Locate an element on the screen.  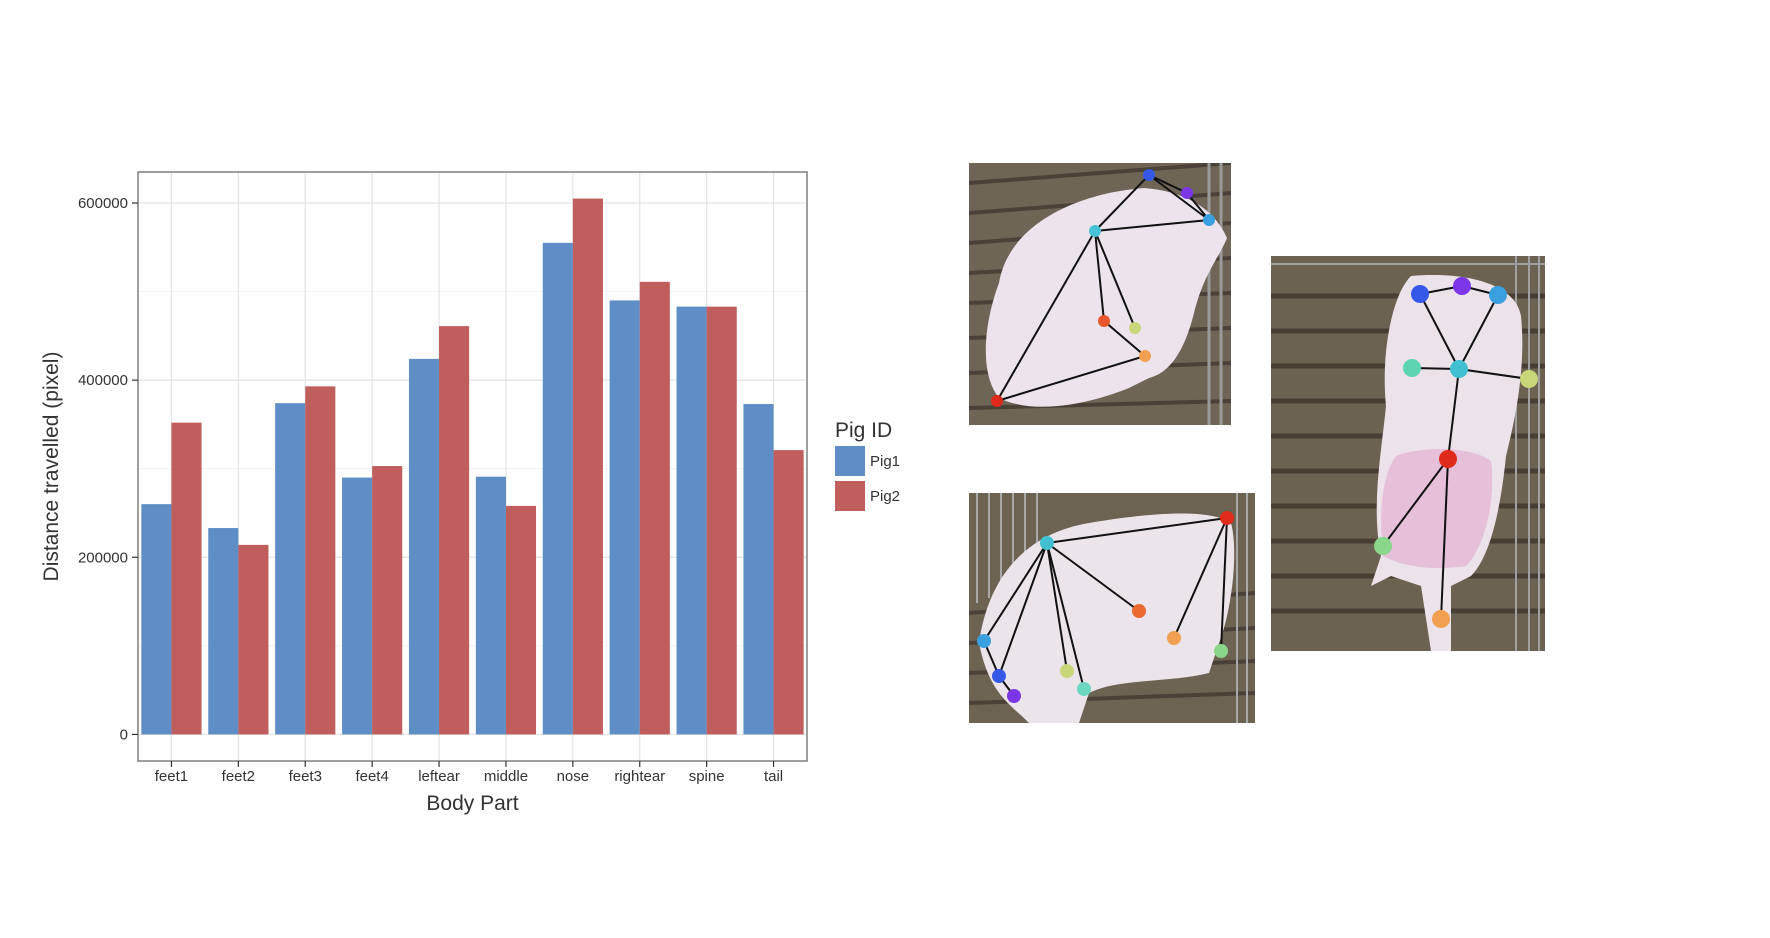
y-axis-title: Distance travelled (pixel) is located at coordinates (51, 467).